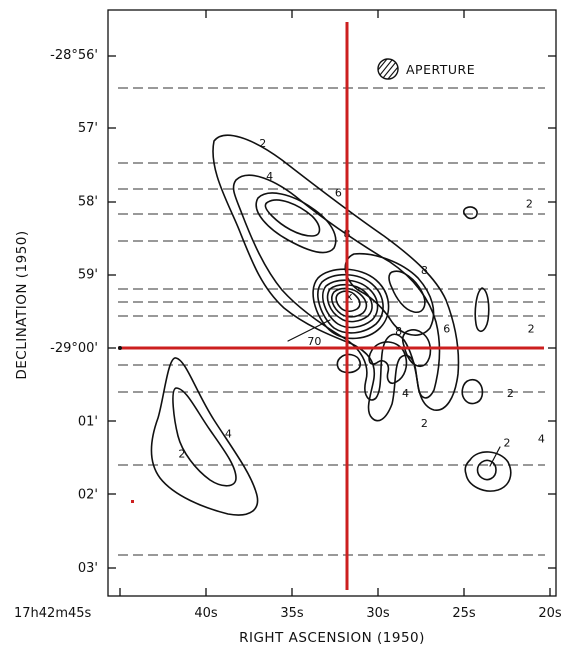  I want to click on contour-70-leader, so click(309, 330).